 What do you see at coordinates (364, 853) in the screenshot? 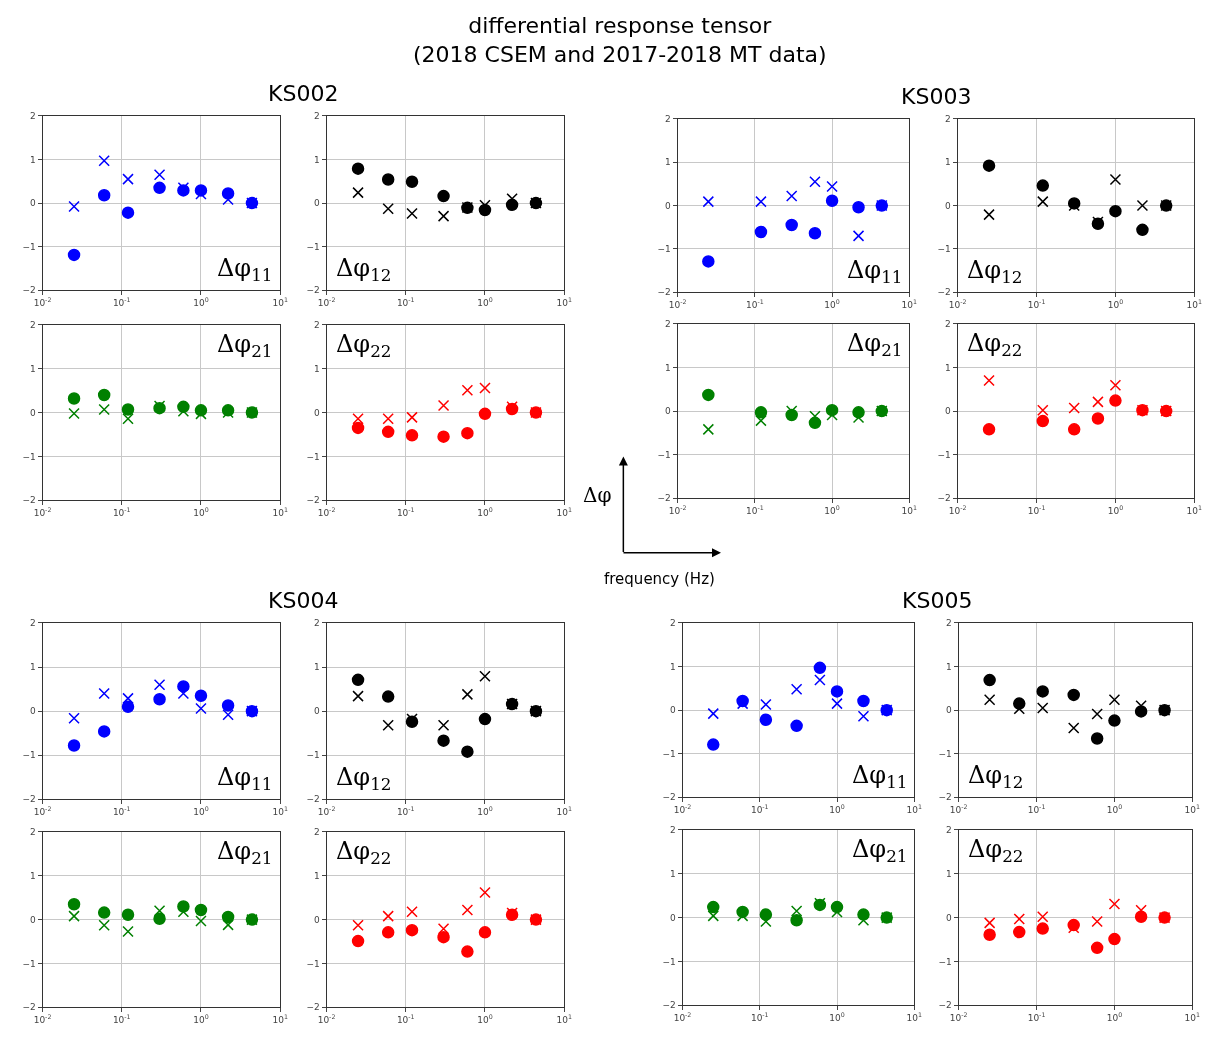
I see `annotation: Δφ$_{22}$` at bounding box center [364, 853].